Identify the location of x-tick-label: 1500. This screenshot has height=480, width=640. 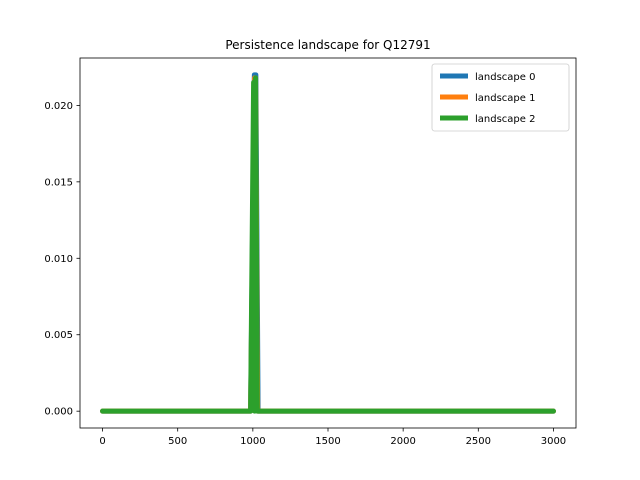
(327, 441).